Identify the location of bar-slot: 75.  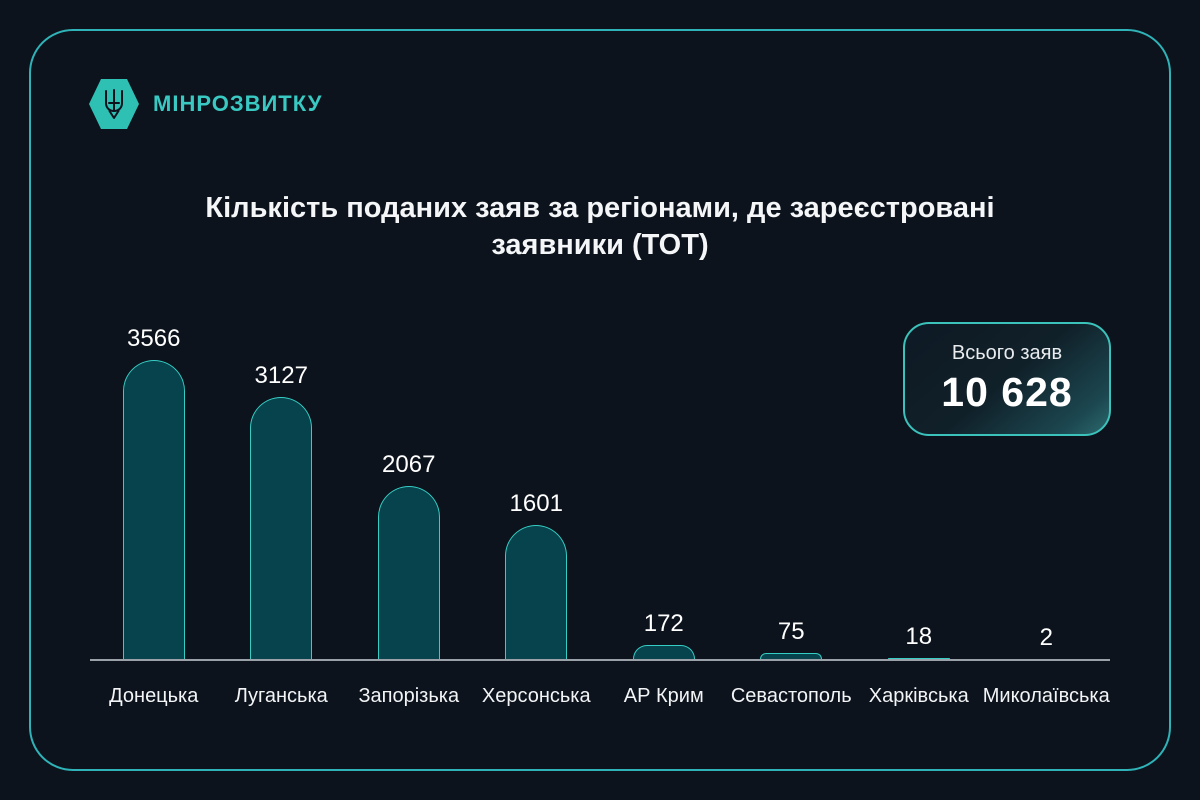
(792, 638).